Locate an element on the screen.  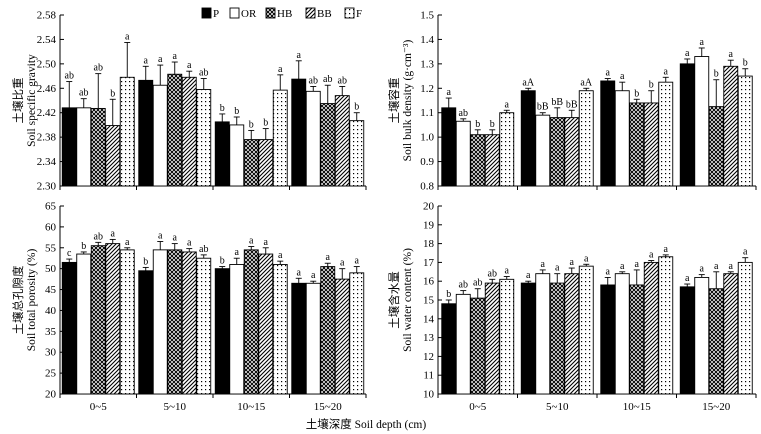
legend-label-p: P is located at coordinates (216, 14).